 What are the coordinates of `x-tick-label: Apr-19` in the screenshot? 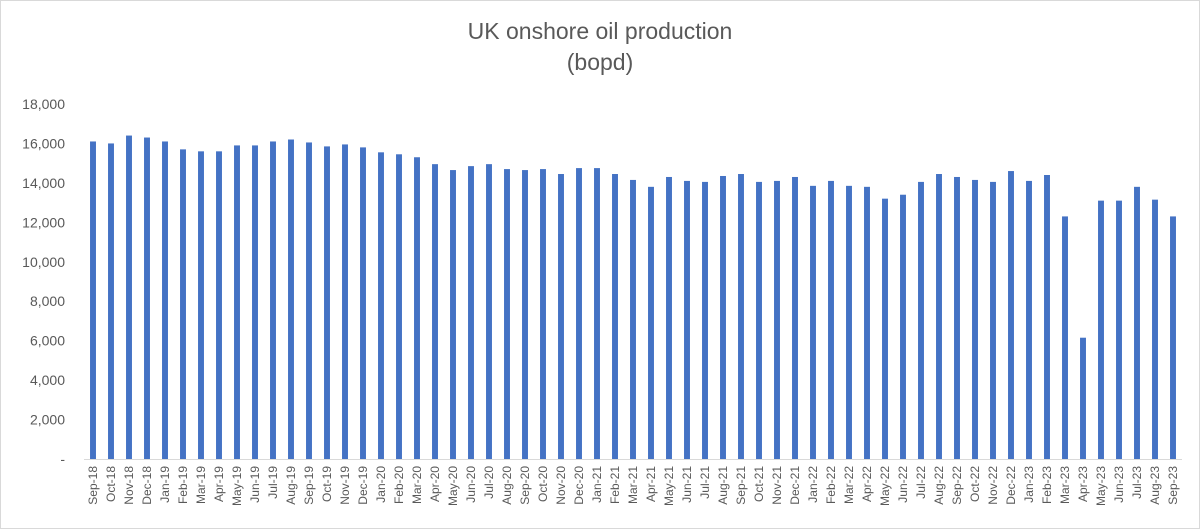 It's located at (219, 484).